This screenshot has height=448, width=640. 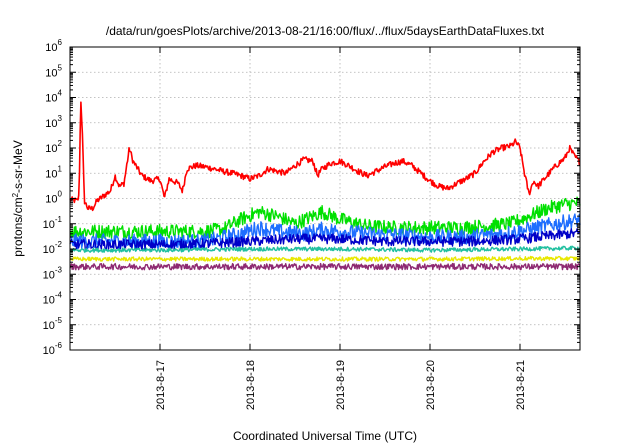 I want to click on y-axis-label-main: protons/cm, so click(x=18, y=226).